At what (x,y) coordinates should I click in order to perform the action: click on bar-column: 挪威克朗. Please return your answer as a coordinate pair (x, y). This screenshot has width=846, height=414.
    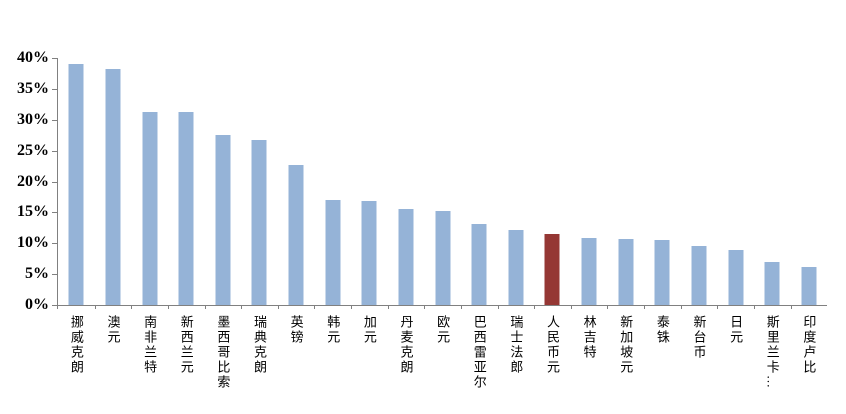
    Looking at the image, I should click on (77, 216).